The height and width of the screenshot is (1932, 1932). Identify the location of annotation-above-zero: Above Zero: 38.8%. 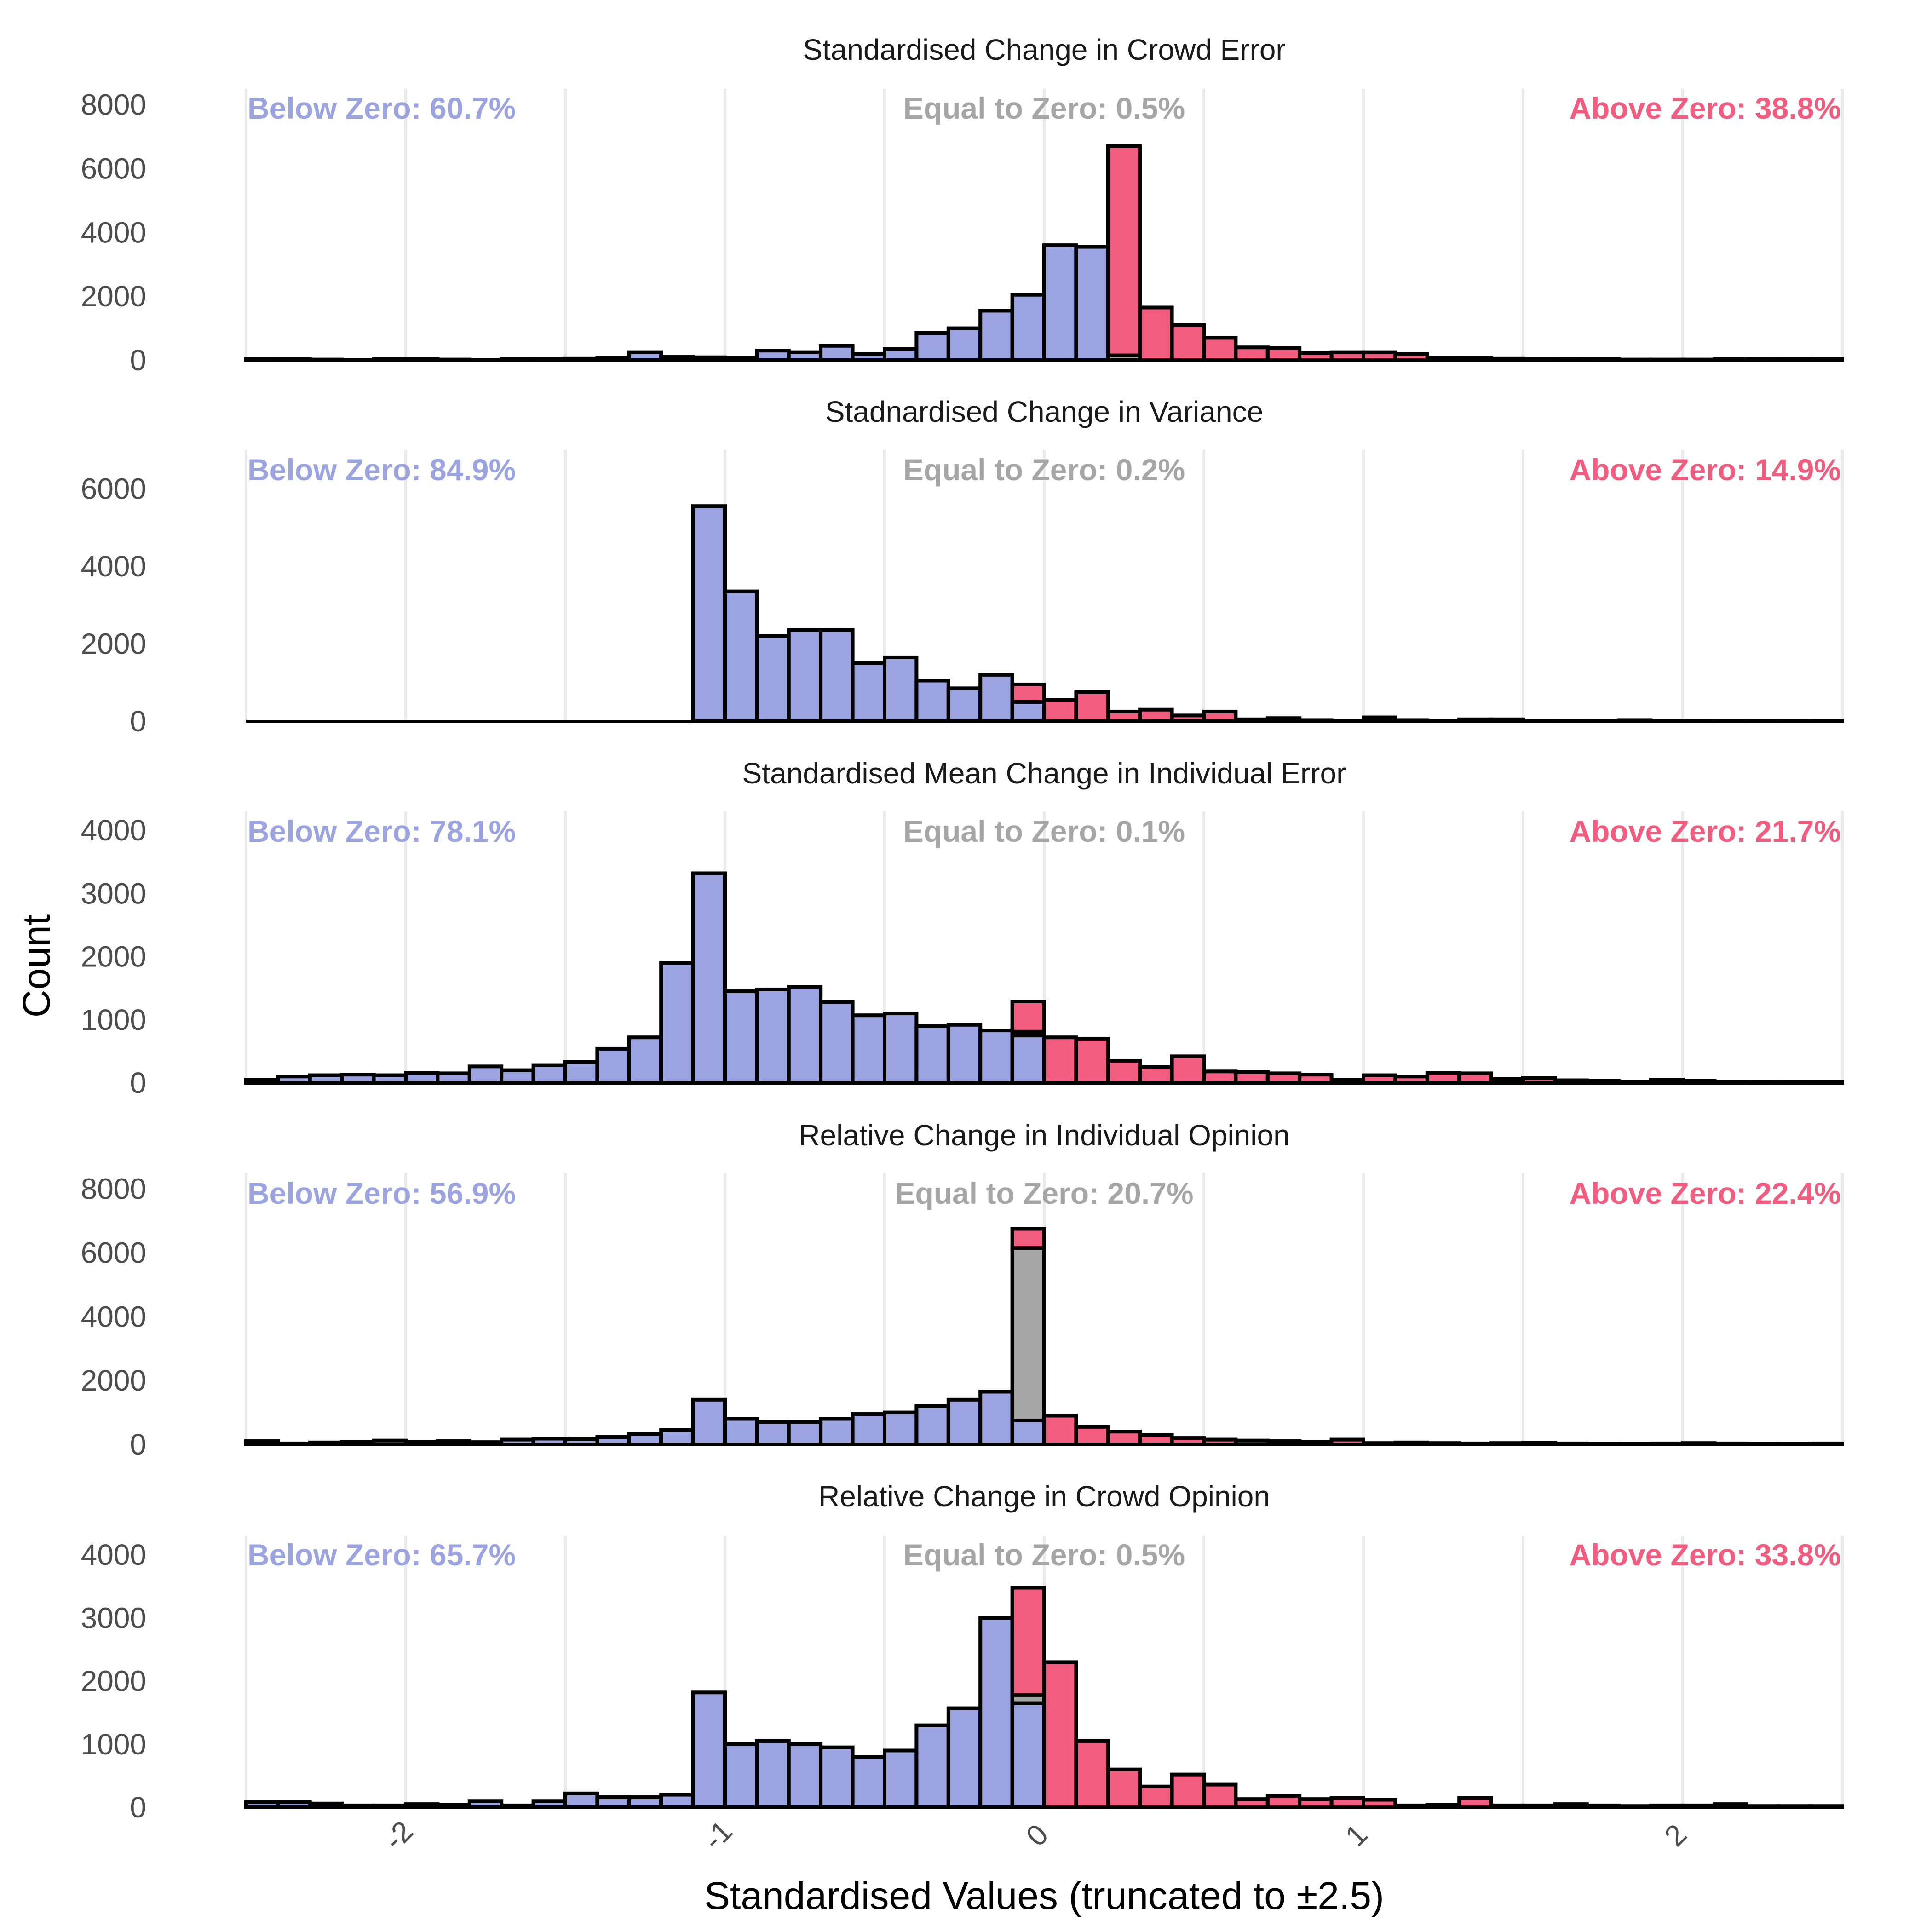
(1705, 108).